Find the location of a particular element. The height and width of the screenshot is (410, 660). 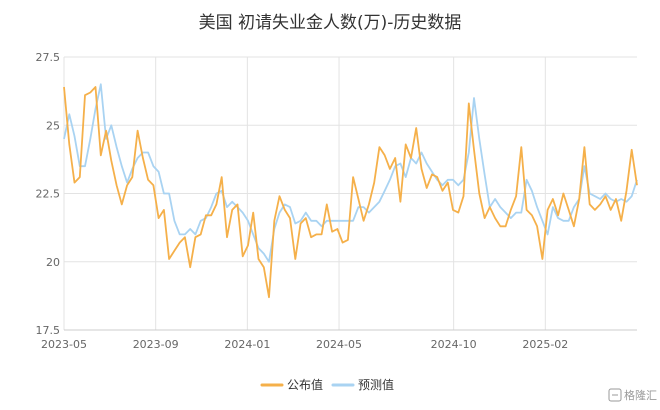

x-tick-label: 2023-09 is located at coordinates (156, 344).